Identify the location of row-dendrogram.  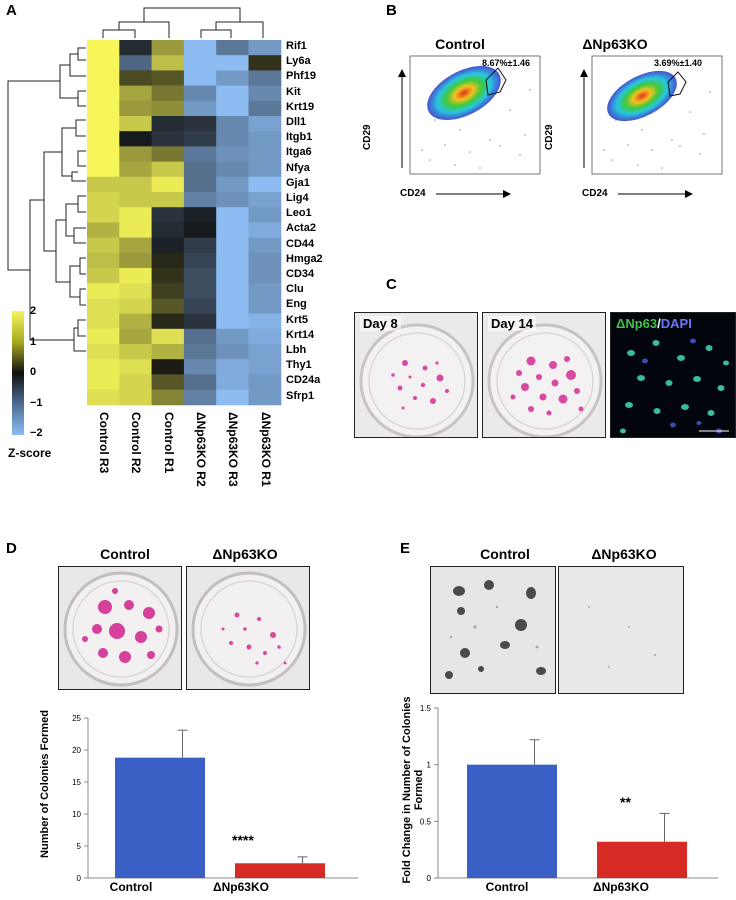
(46, 199).